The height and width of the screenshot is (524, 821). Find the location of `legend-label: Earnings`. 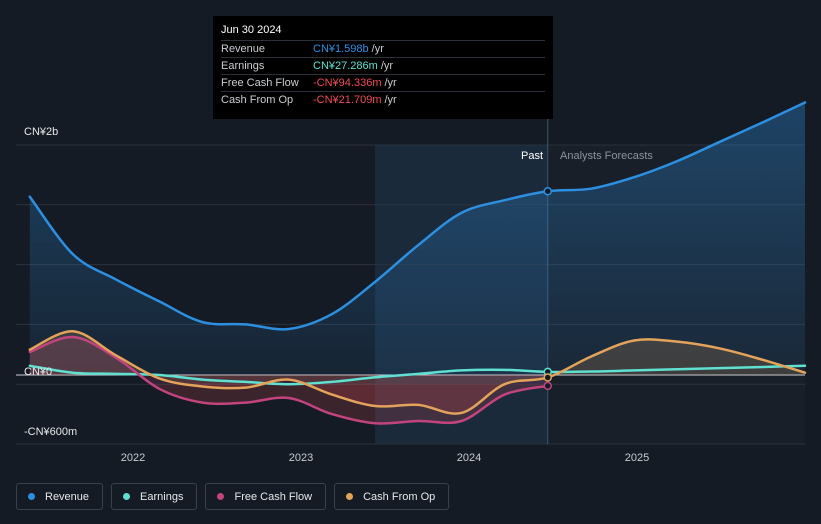

legend-label: Earnings is located at coordinates (162, 496).